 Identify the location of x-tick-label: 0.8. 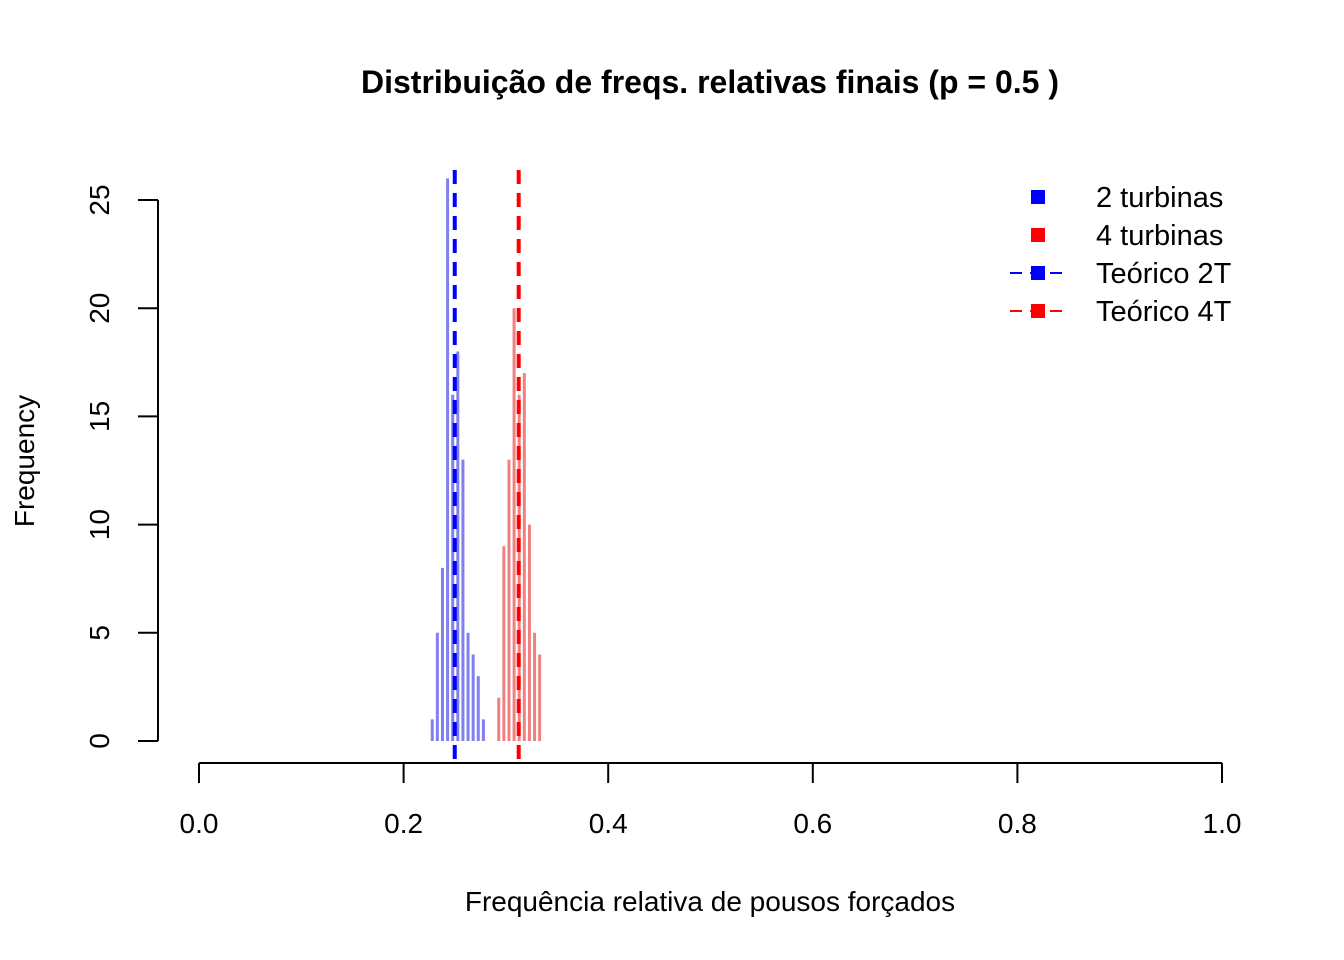
(1017, 823).